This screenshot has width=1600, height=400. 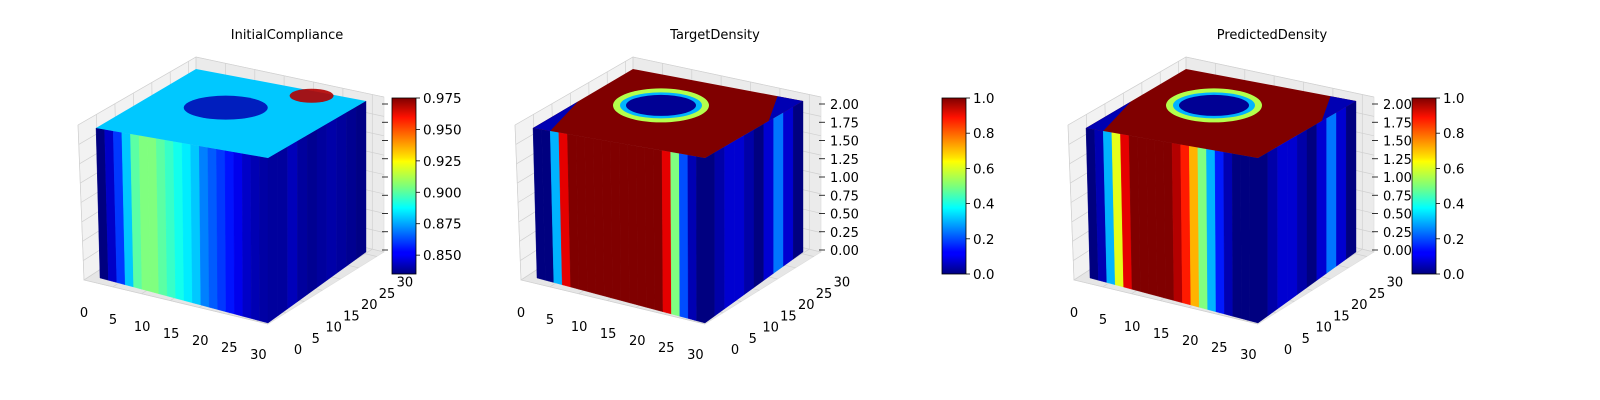 I want to click on colorbar-tick-label: 0.4, so click(x=1453, y=205).